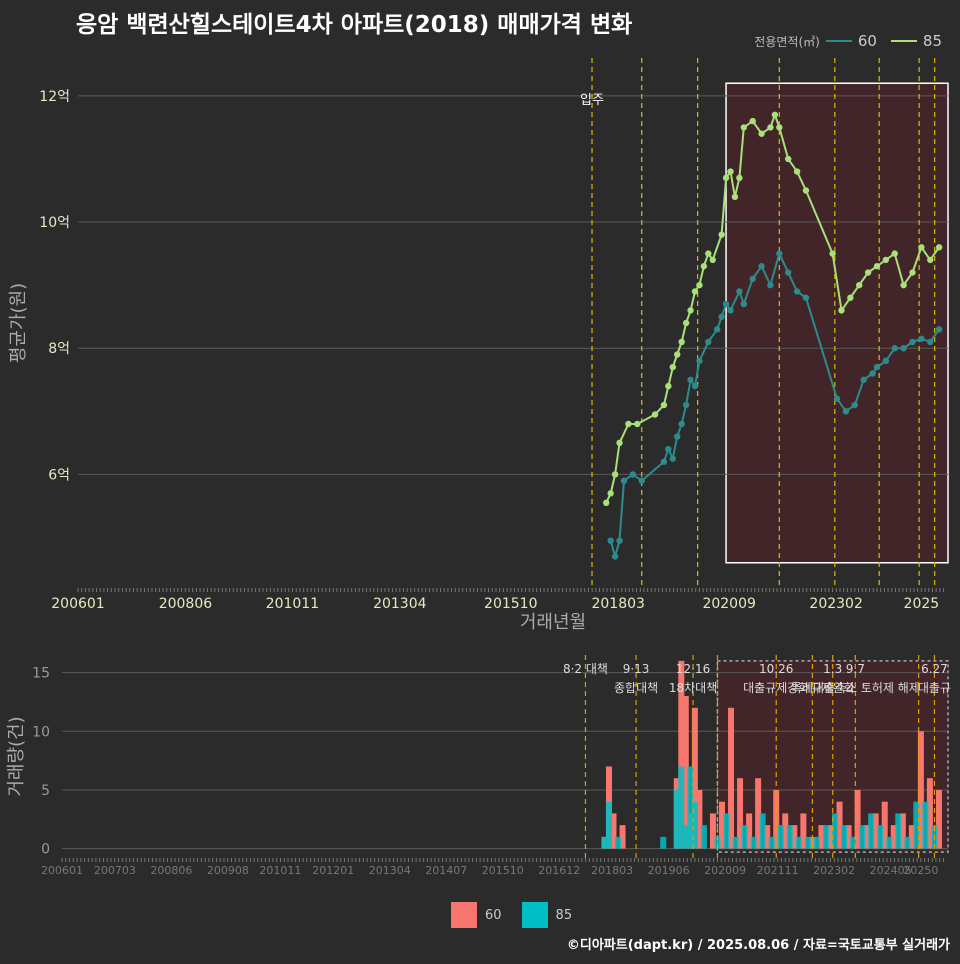 This screenshot has width=960, height=964. Describe the element at coordinates (510, 604) in the screenshot. I see `x-tick-label: 201510` at that location.